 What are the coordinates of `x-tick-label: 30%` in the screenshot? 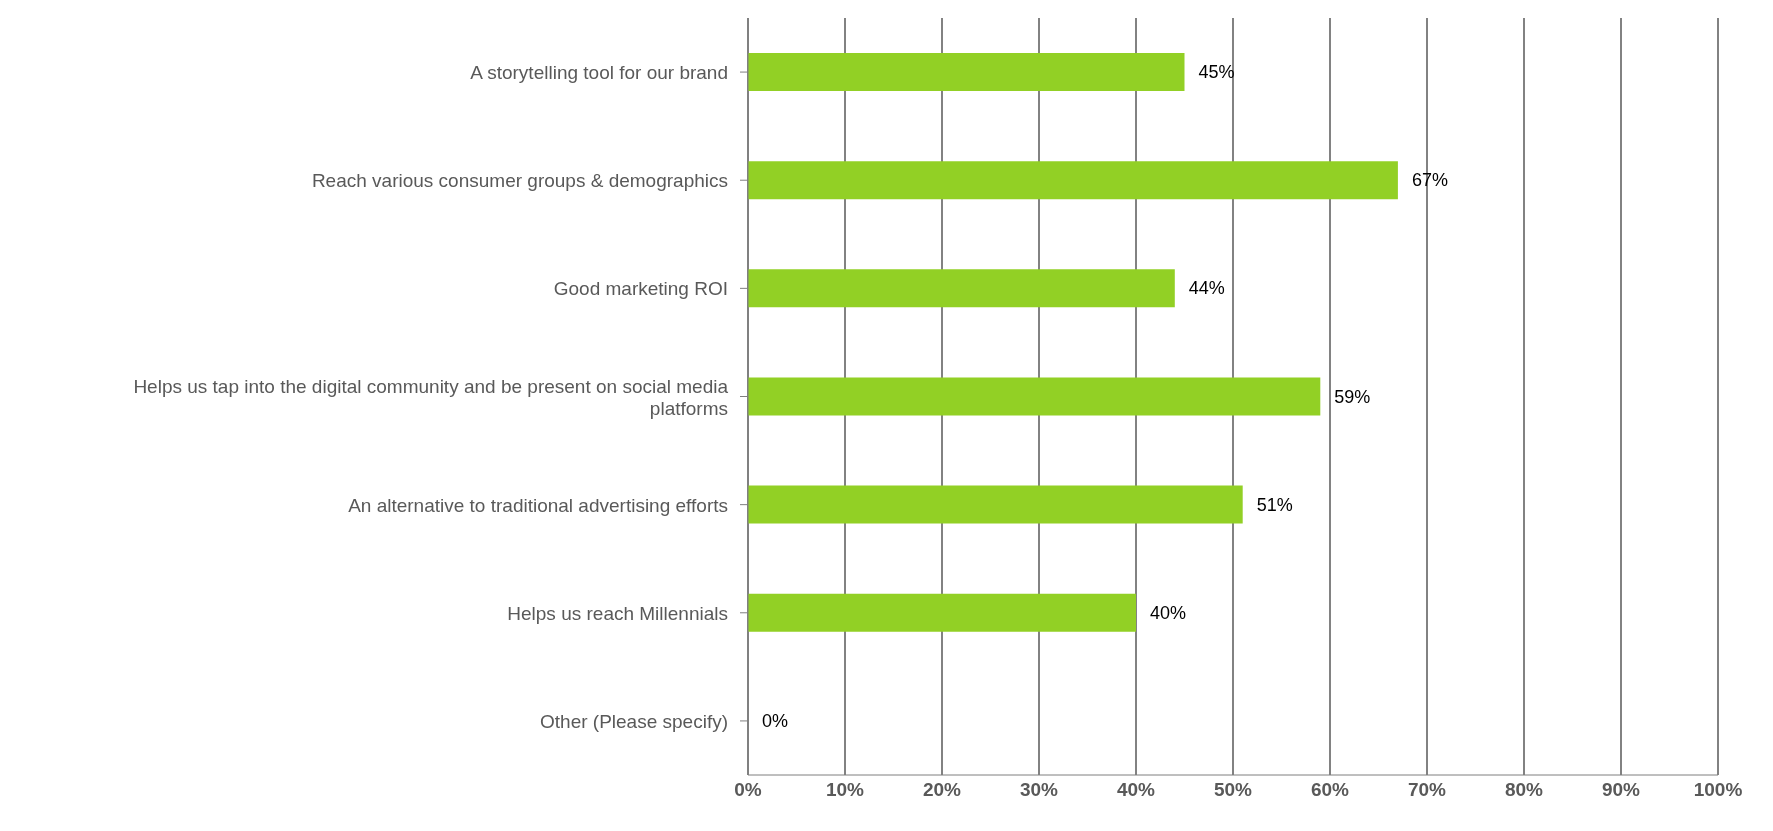 It's located at (1039, 790).